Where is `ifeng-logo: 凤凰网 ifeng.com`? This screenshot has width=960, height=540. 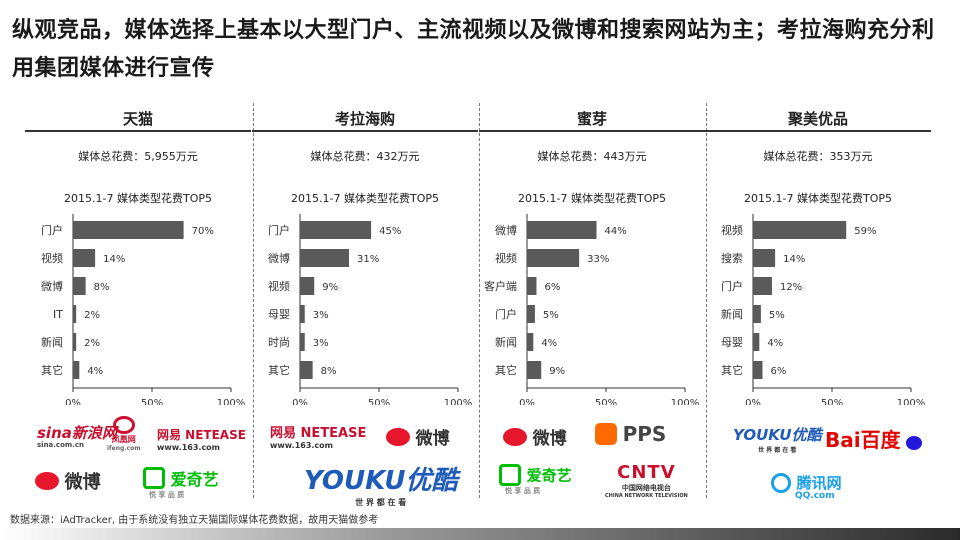 ifeng-logo: 凤凰网 ifeng.com is located at coordinates (124, 434).